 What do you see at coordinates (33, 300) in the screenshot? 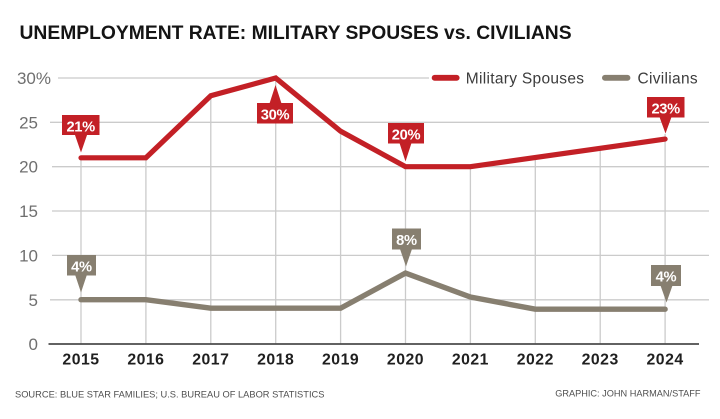
I see `svg-text: 5` at bounding box center [33, 300].